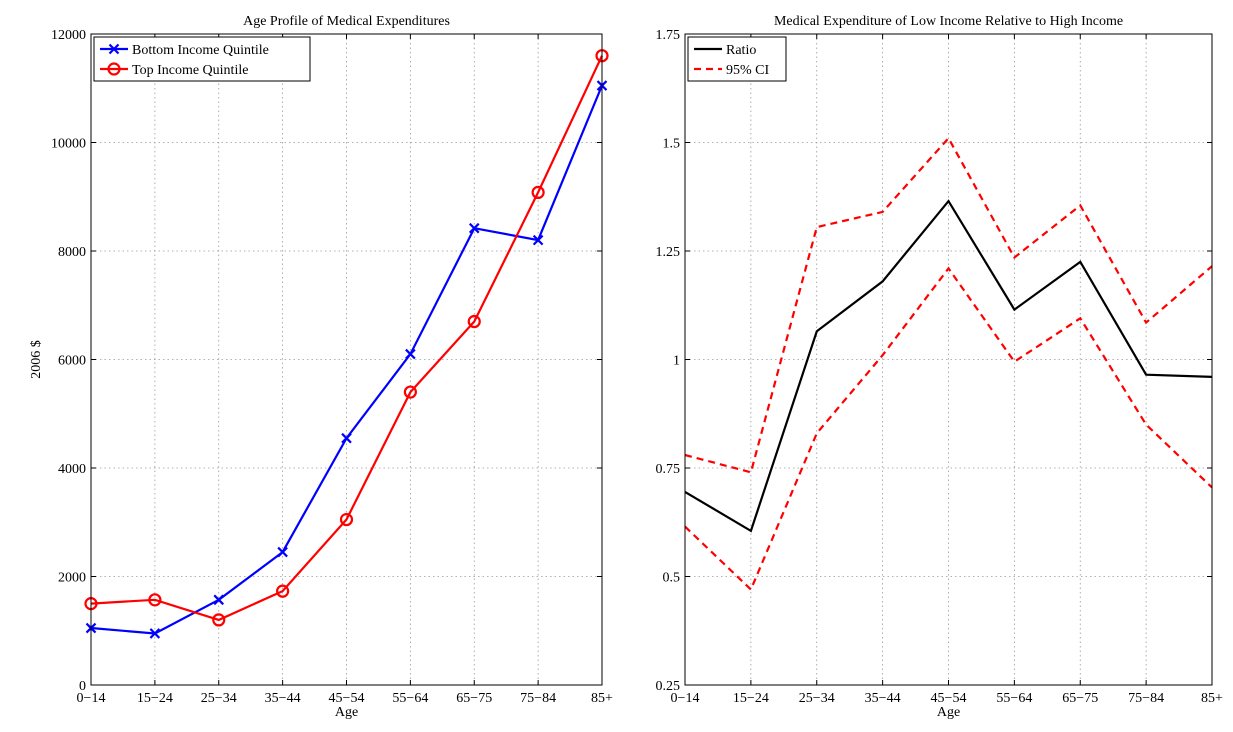 Image resolution: width=1233 pixels, height=732 pixels. Describe the element at coordinates (668, 35) in the screenshot. I see `y-tick-label: 1.75` at that location.